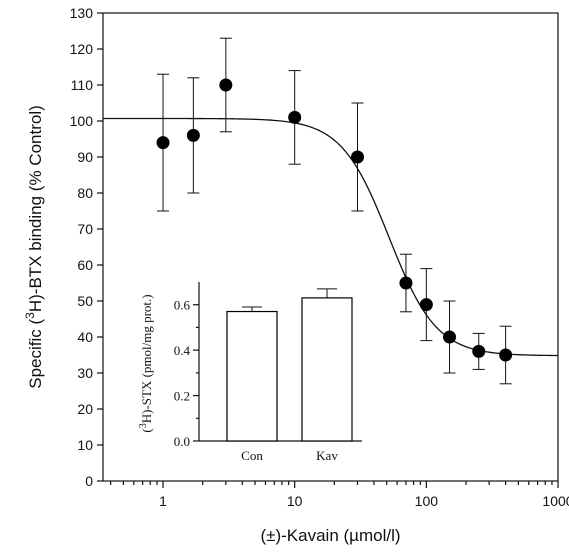  Describe the element at coordinates (182, 396) in the screenshot. I see `inset-y-tick-label: 0.2` at that location.